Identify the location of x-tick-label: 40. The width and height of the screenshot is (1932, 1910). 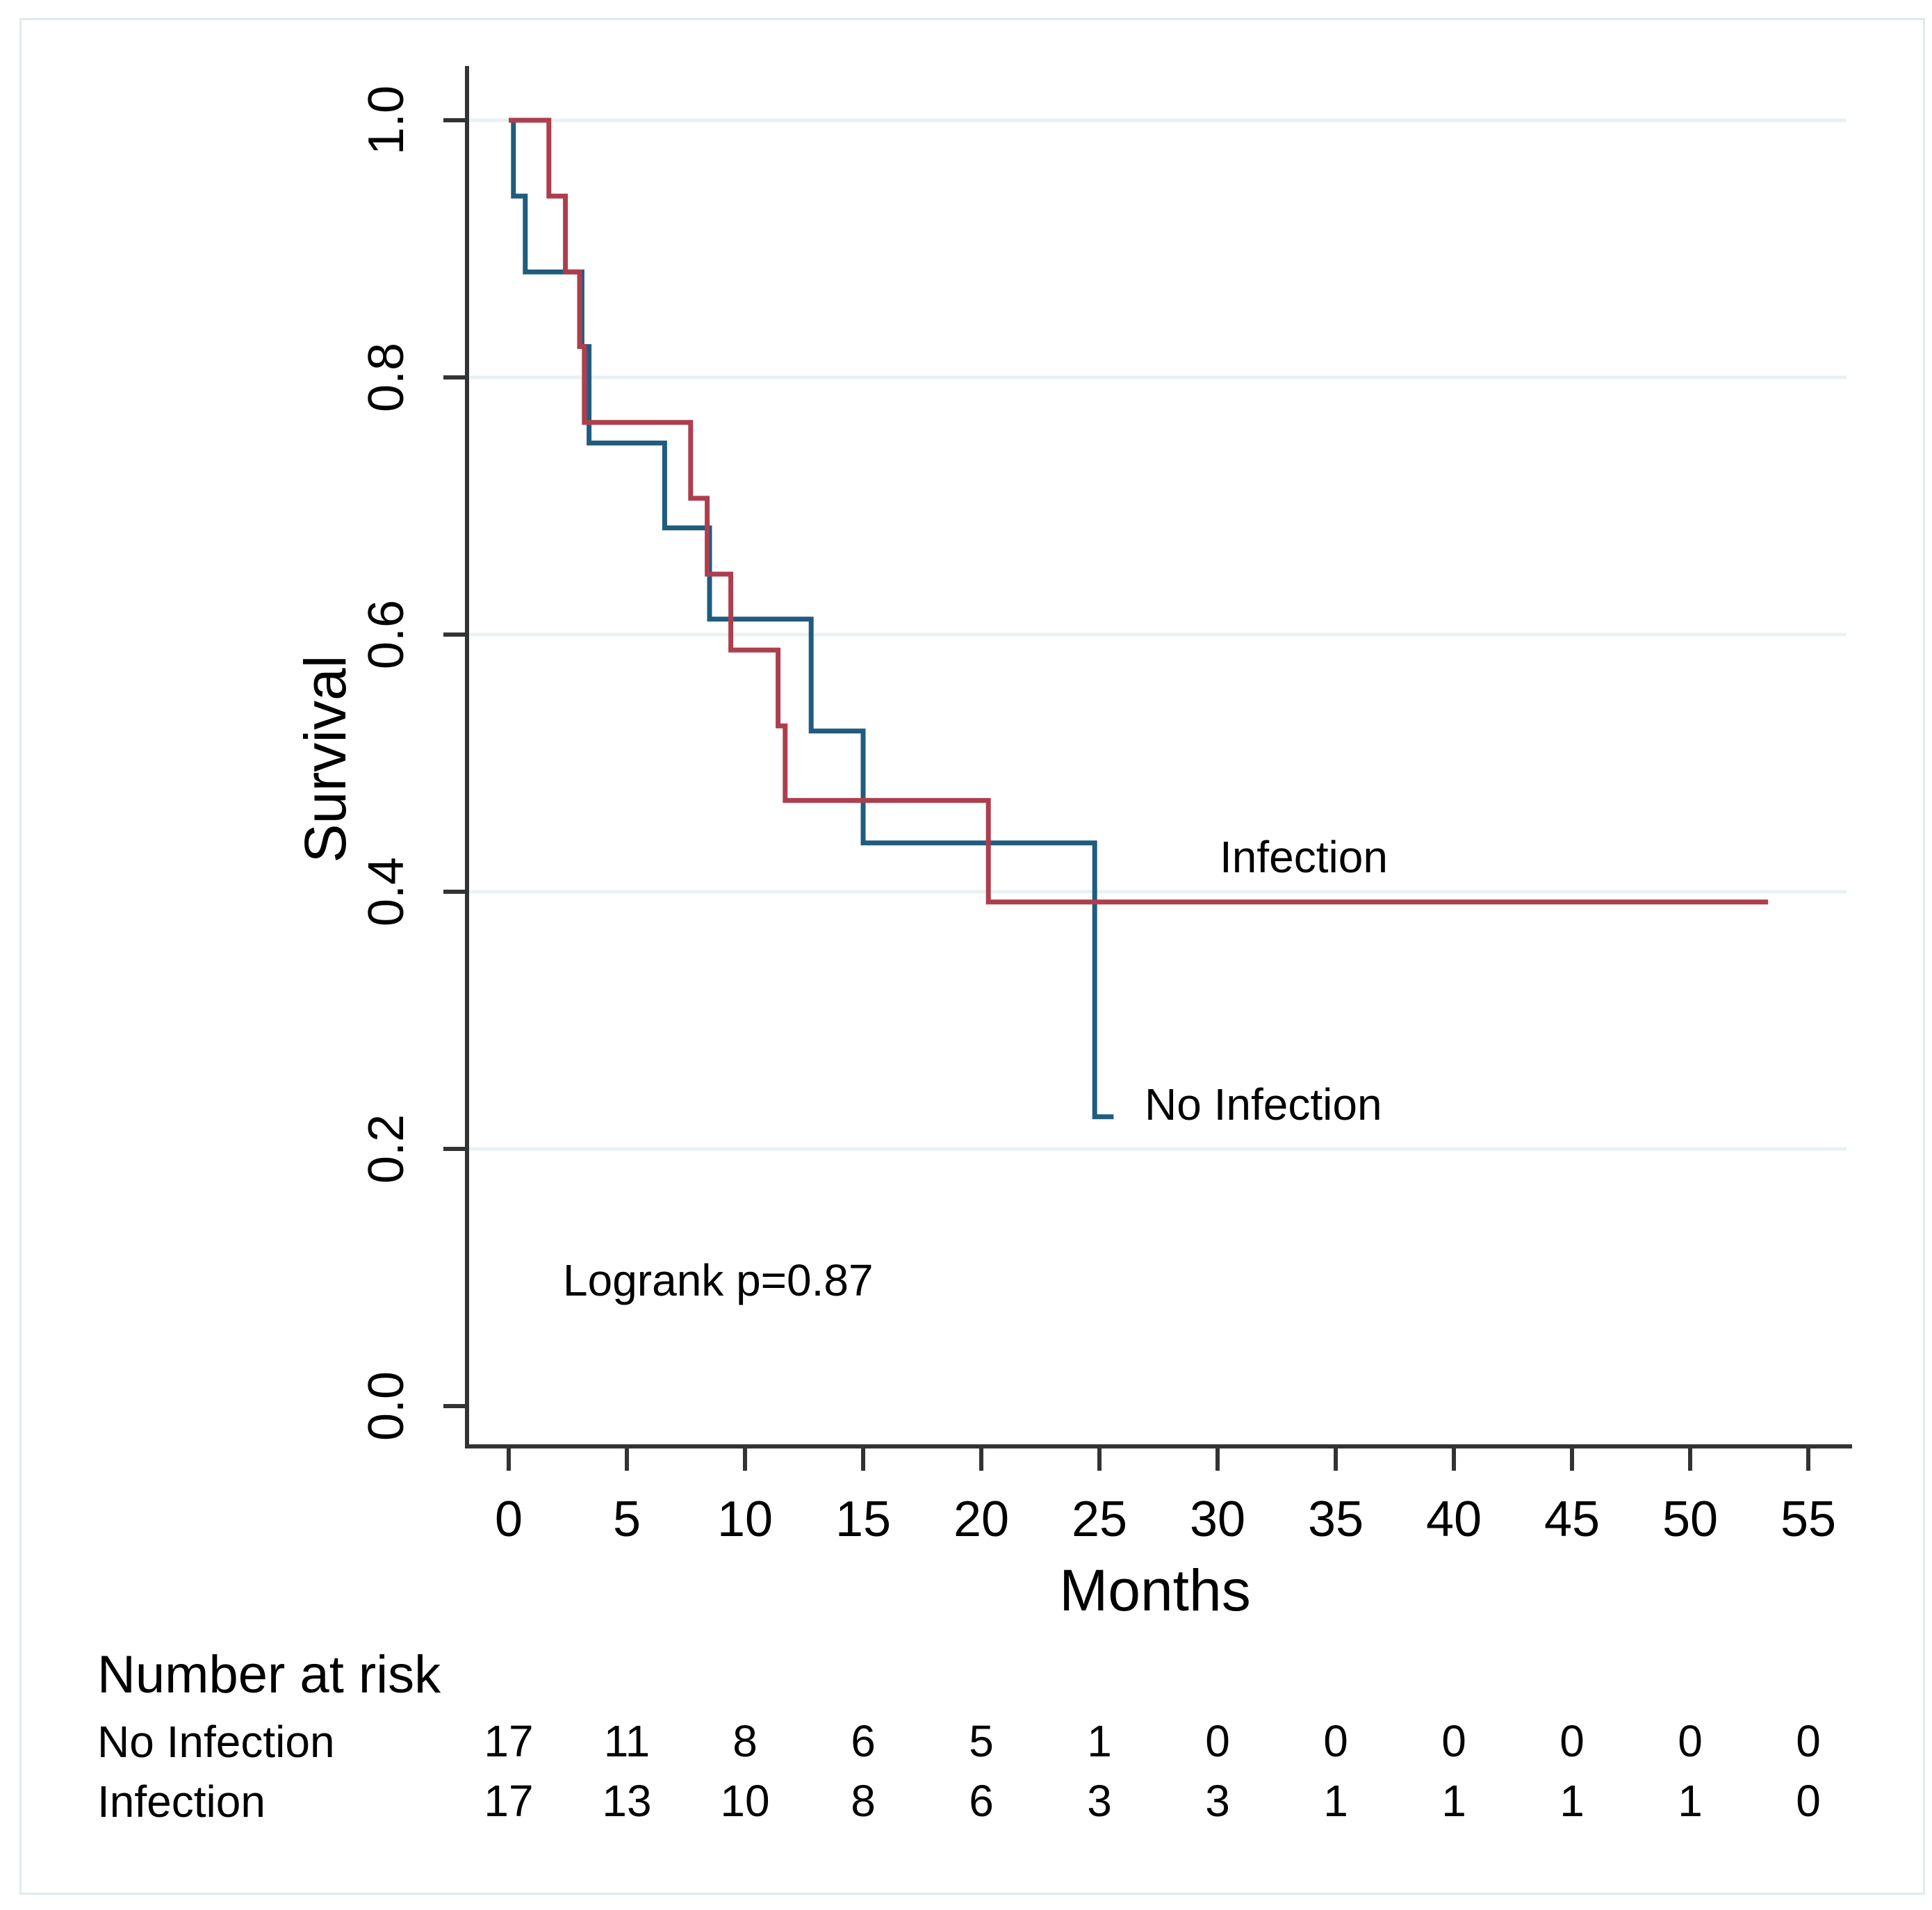
(1453, 1519).